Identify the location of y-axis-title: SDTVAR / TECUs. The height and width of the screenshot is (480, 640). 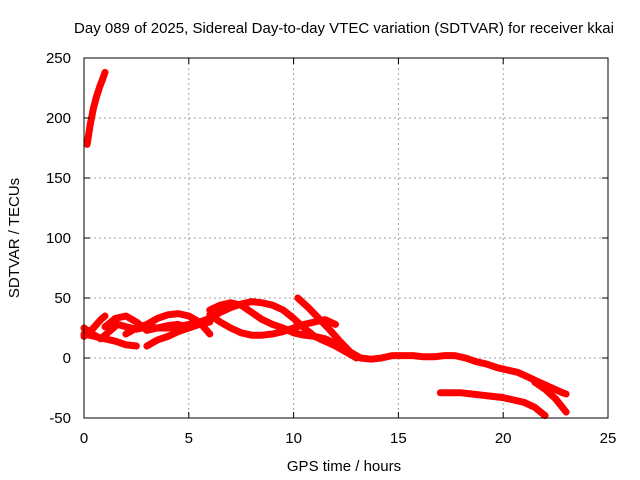
(14, 238).